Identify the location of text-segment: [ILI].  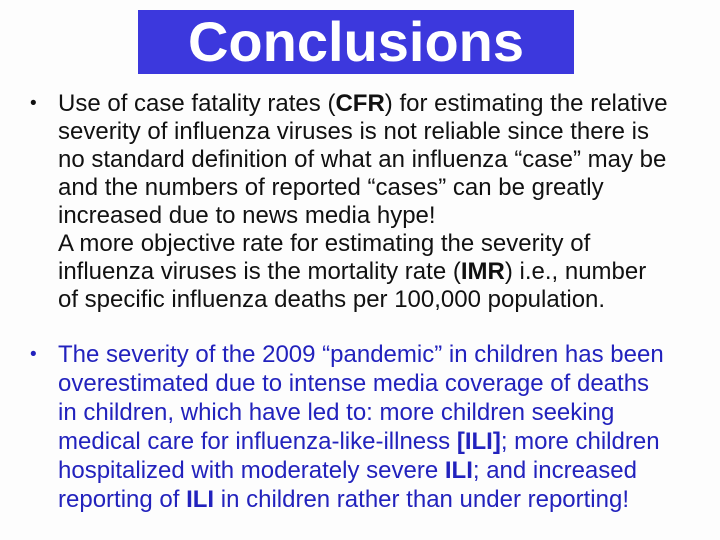
(478, 441).